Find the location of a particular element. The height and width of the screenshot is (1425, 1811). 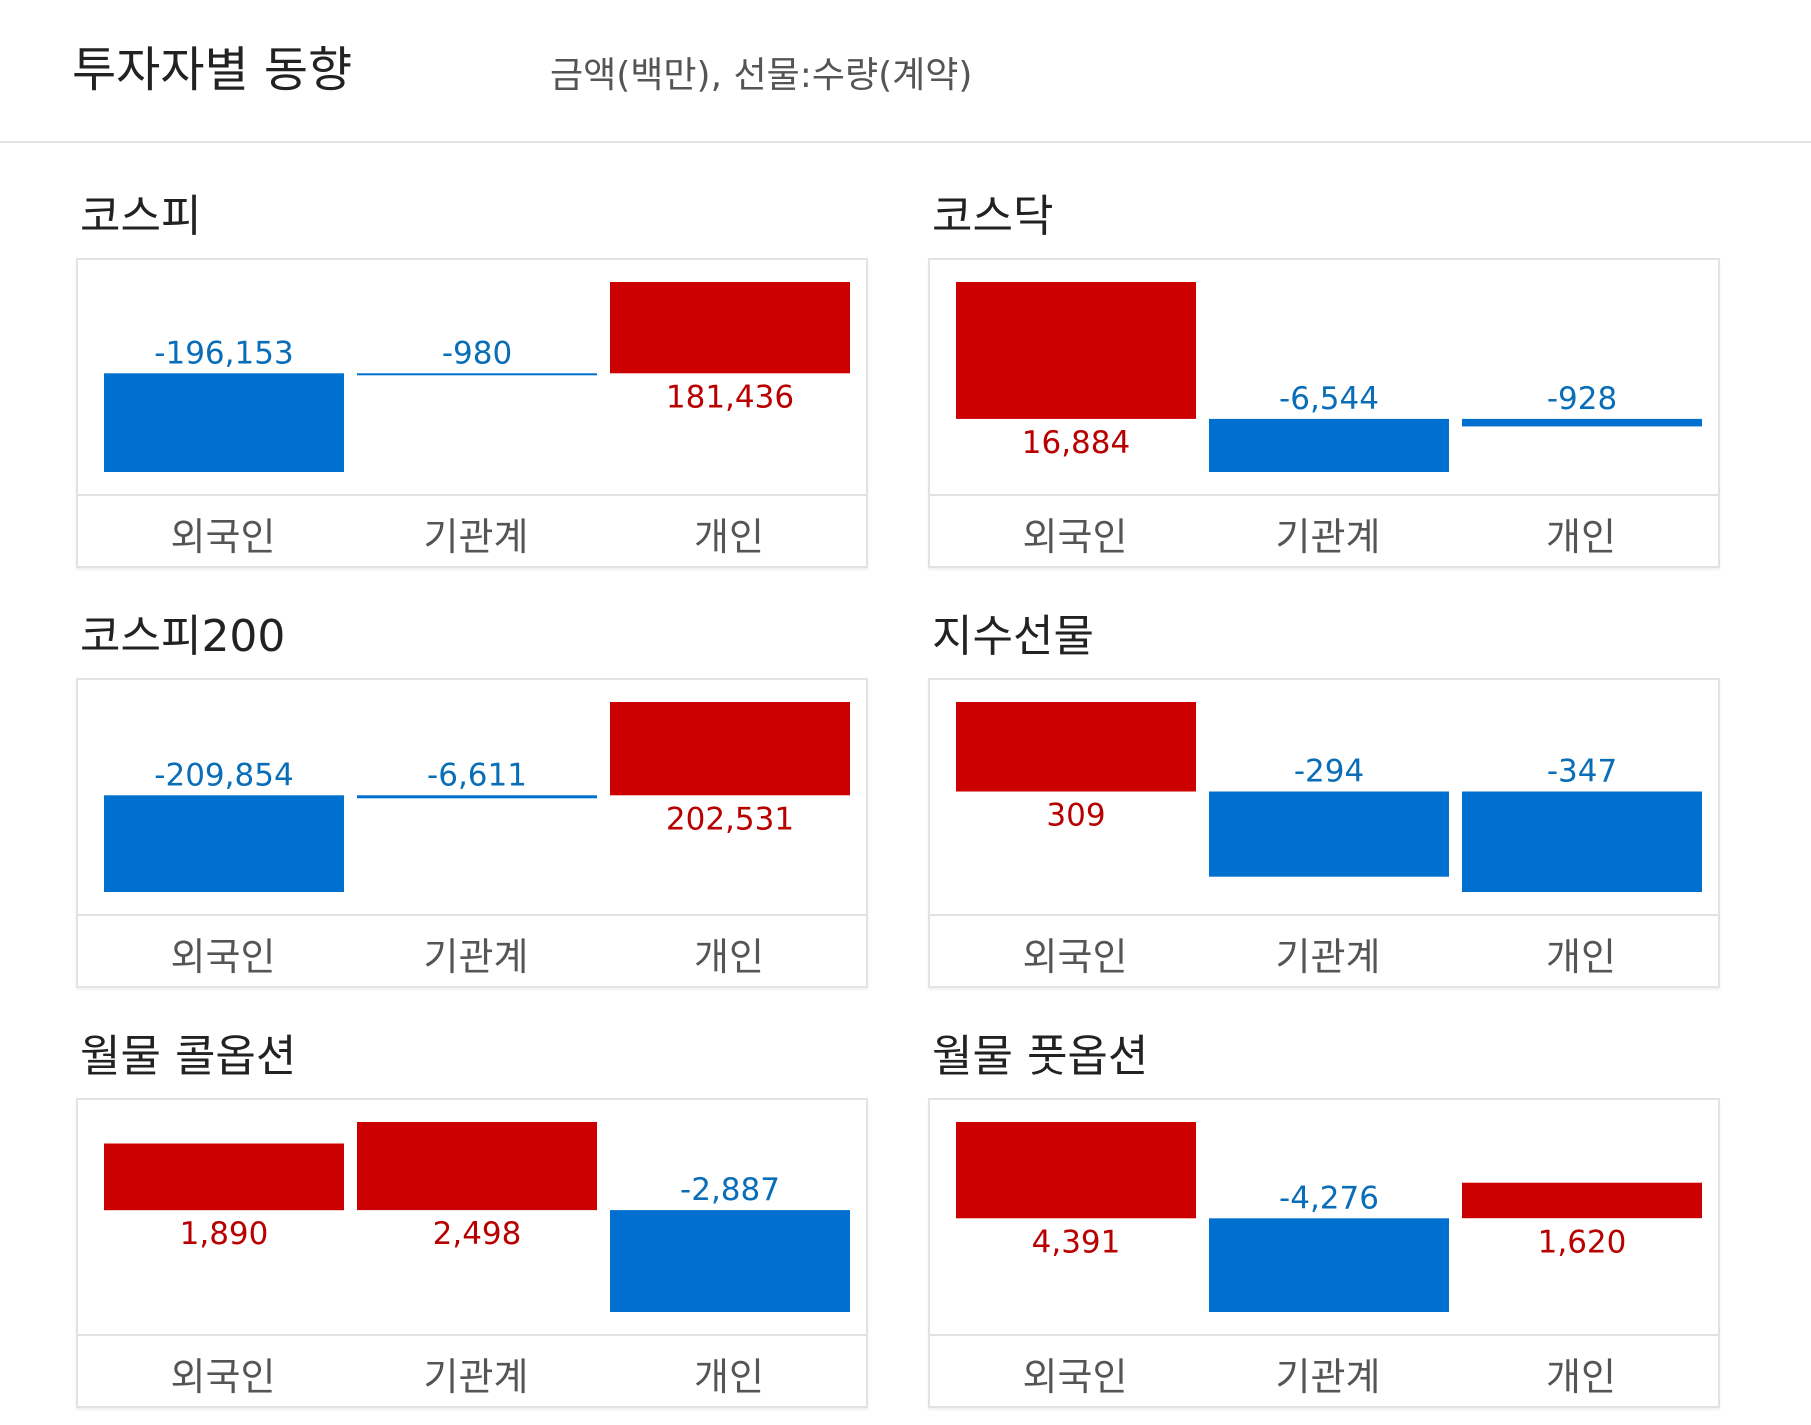

chart-box: 309 -294 -347 외국인 기관계 개인 is located at coordinates (1324, 833).